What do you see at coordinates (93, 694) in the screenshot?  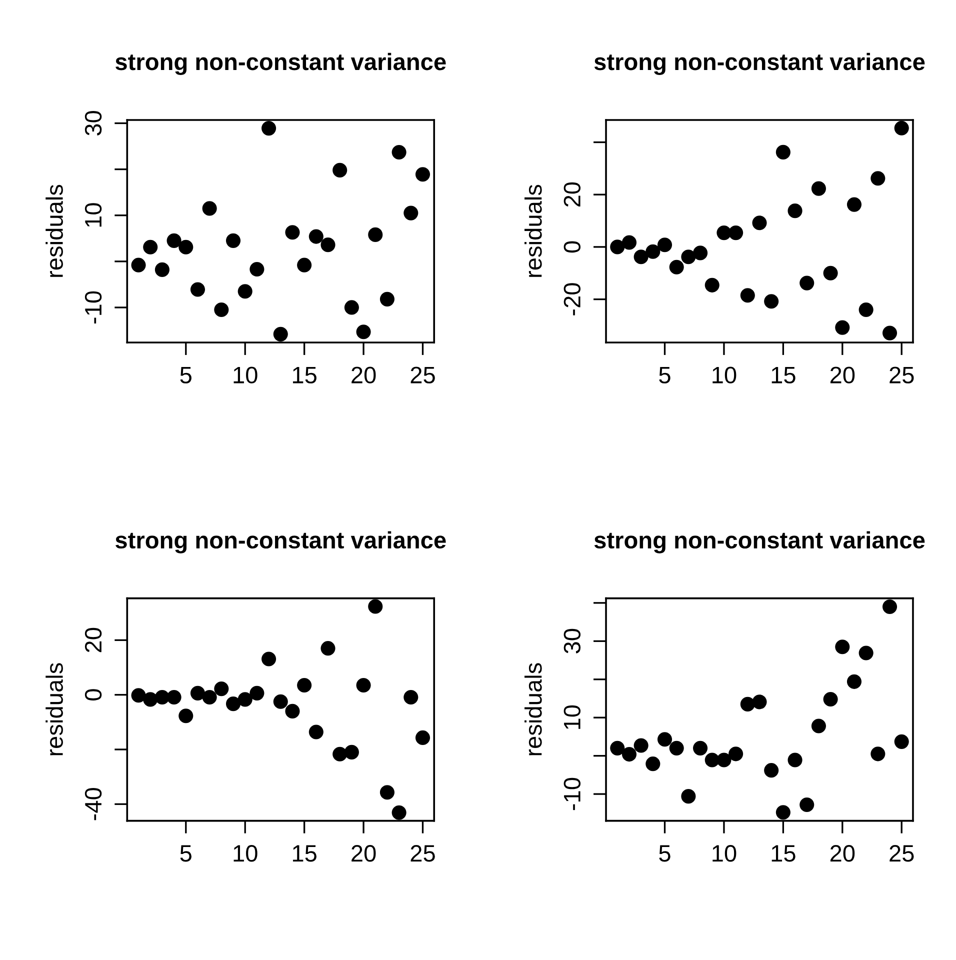 I see `y-tick-label: 0` at bounding box center [93, 694].